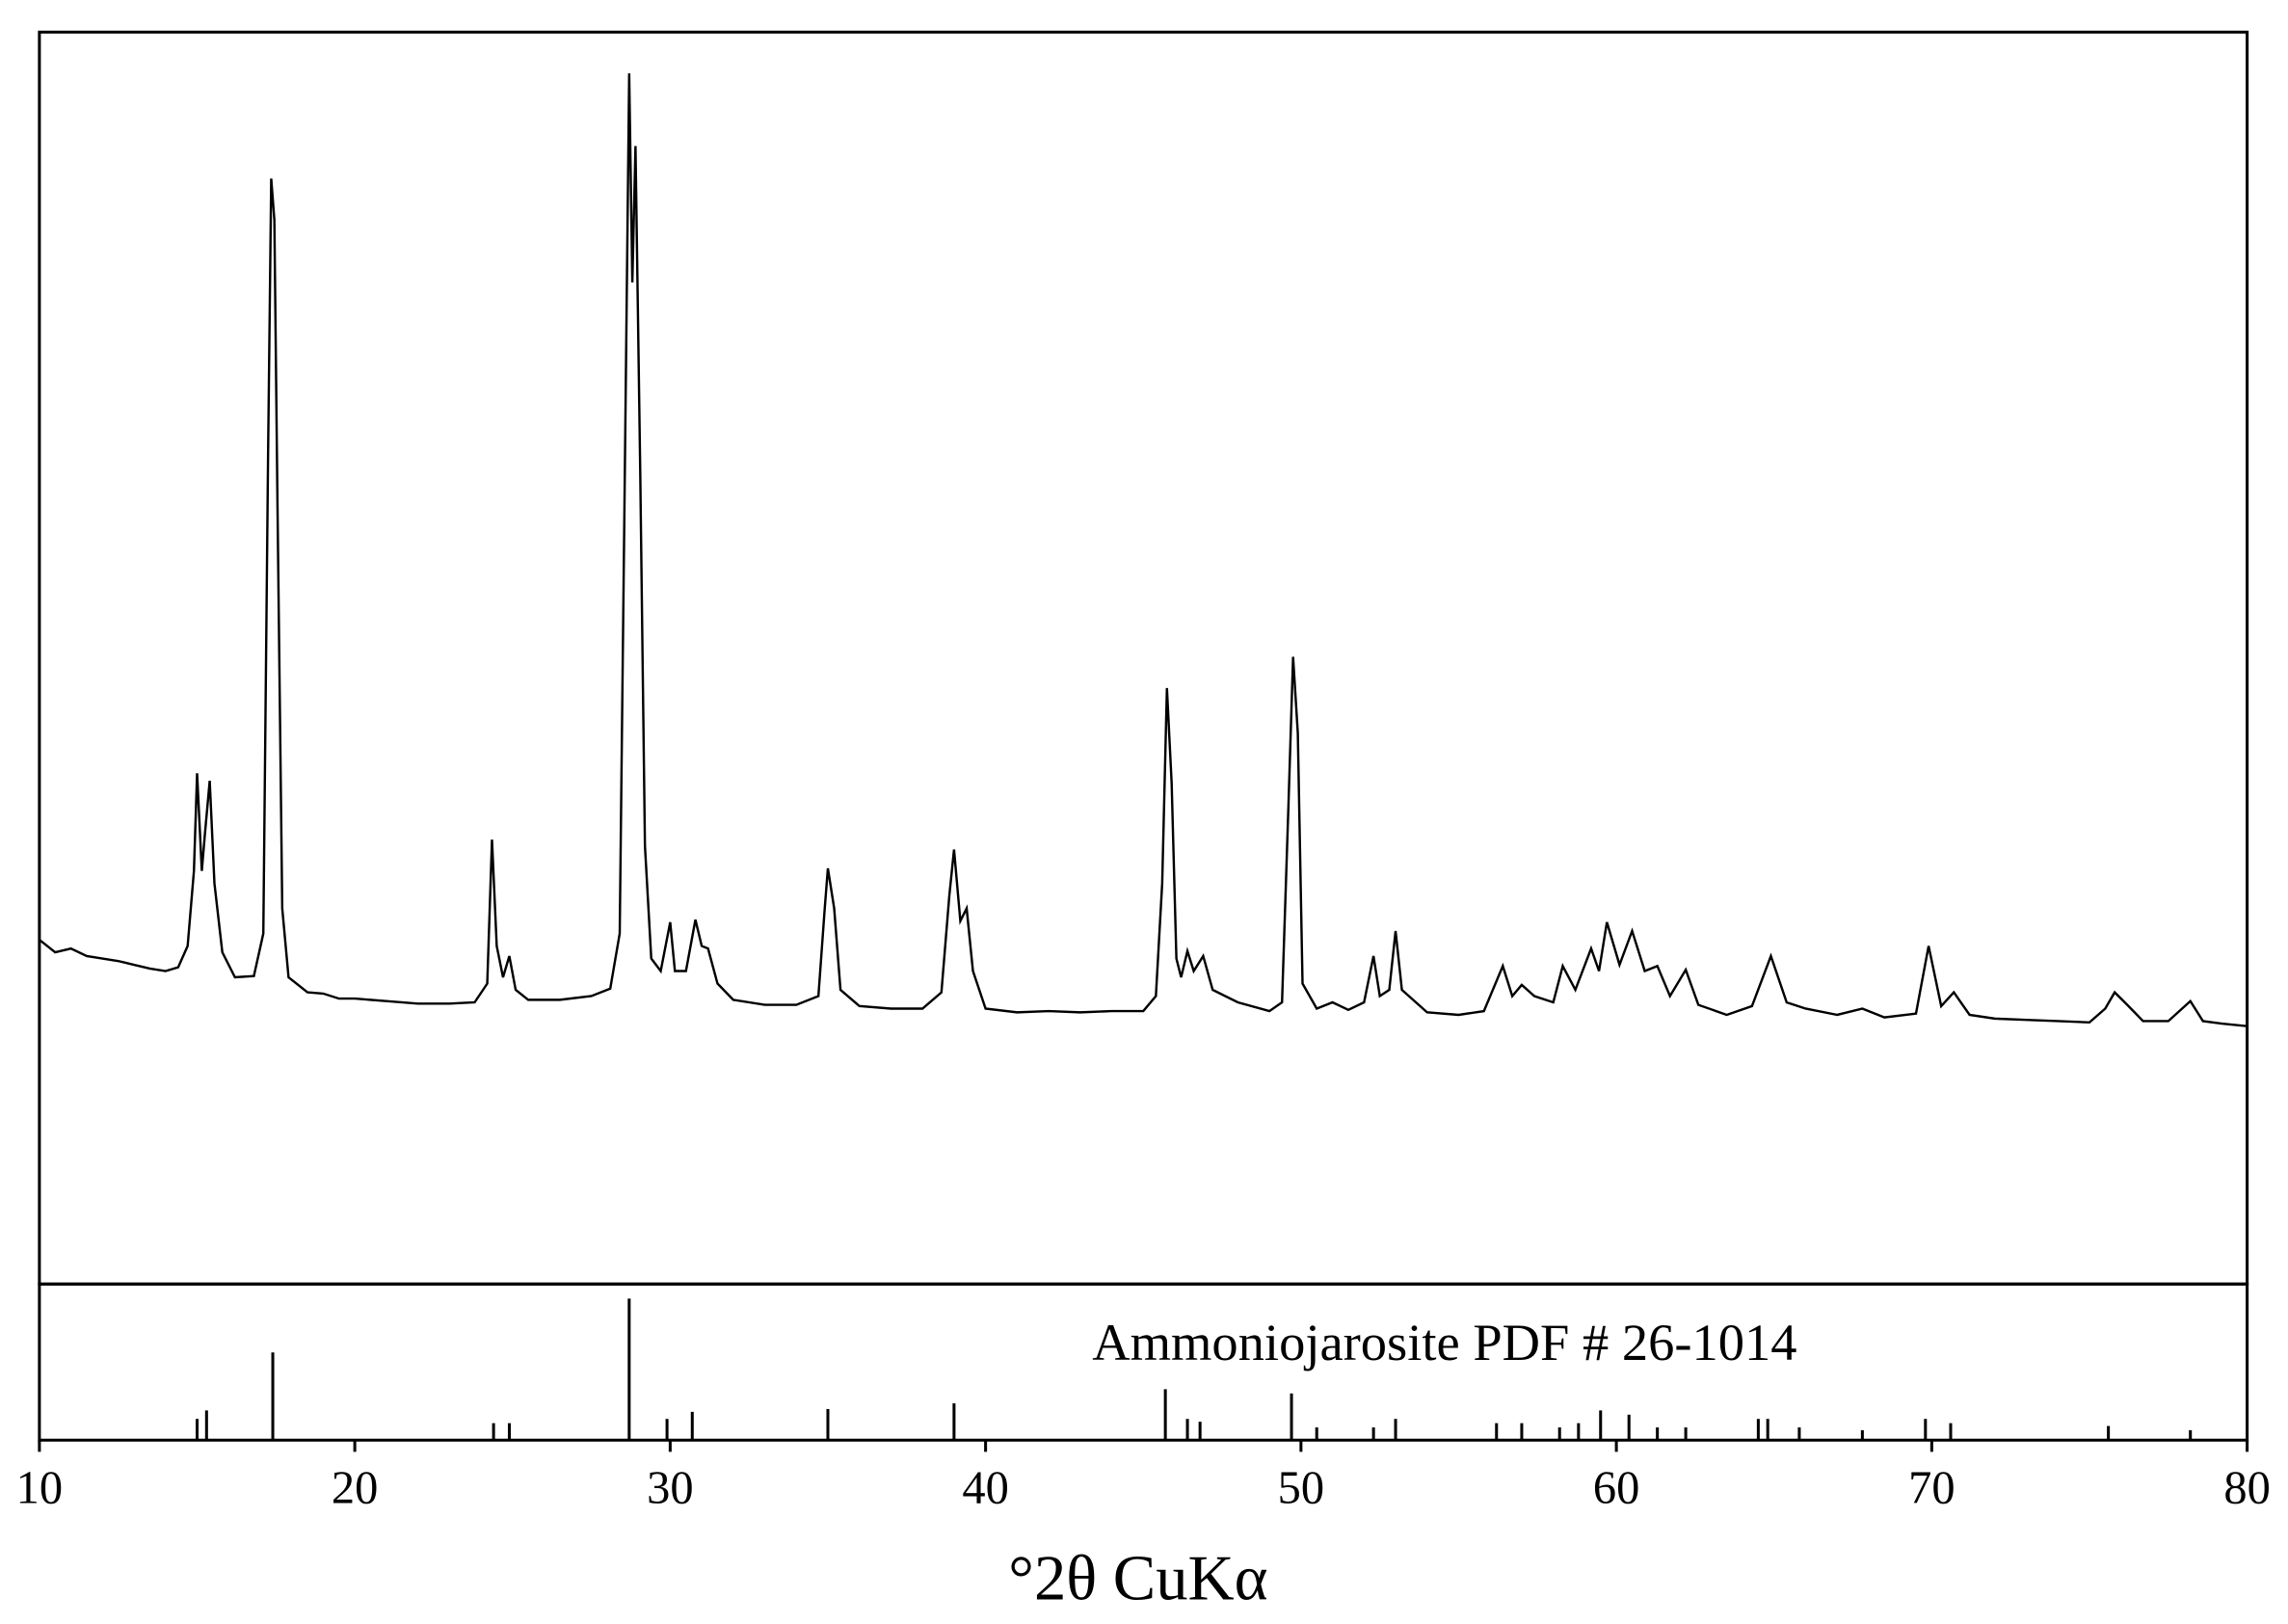 This screenshot has height=1624, width=2288. Describe the element at coordinates (670, 1487) in the screenshot. I see `x-tick-label: 30` at that location.